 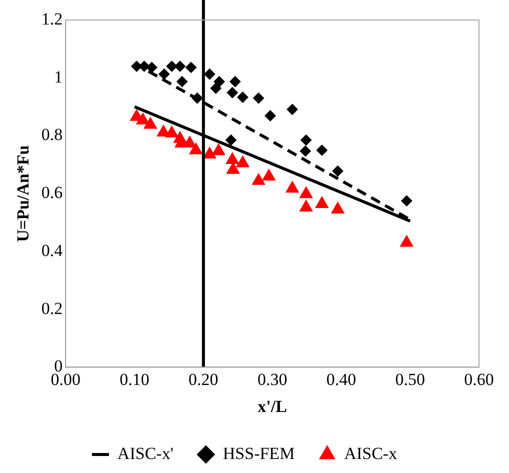 I want to click on x-tick-label: 0.40, so click(x=341, y=379).